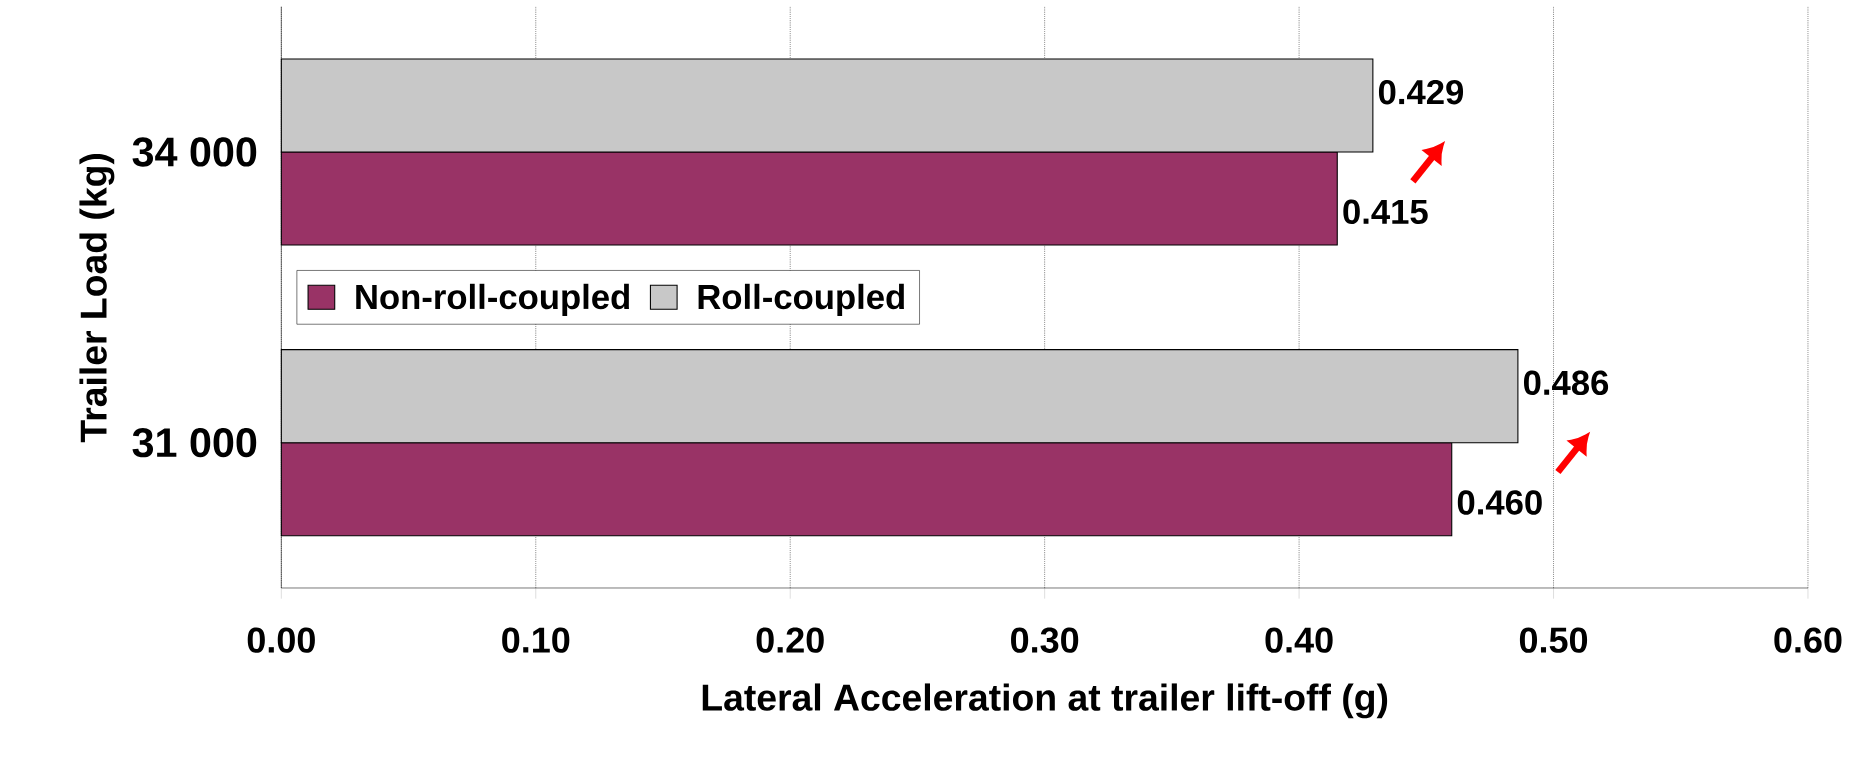  Describe the element at coordinates (1808, 640) in the screenshot. I see `x-tick-label: 0.60` at that location.